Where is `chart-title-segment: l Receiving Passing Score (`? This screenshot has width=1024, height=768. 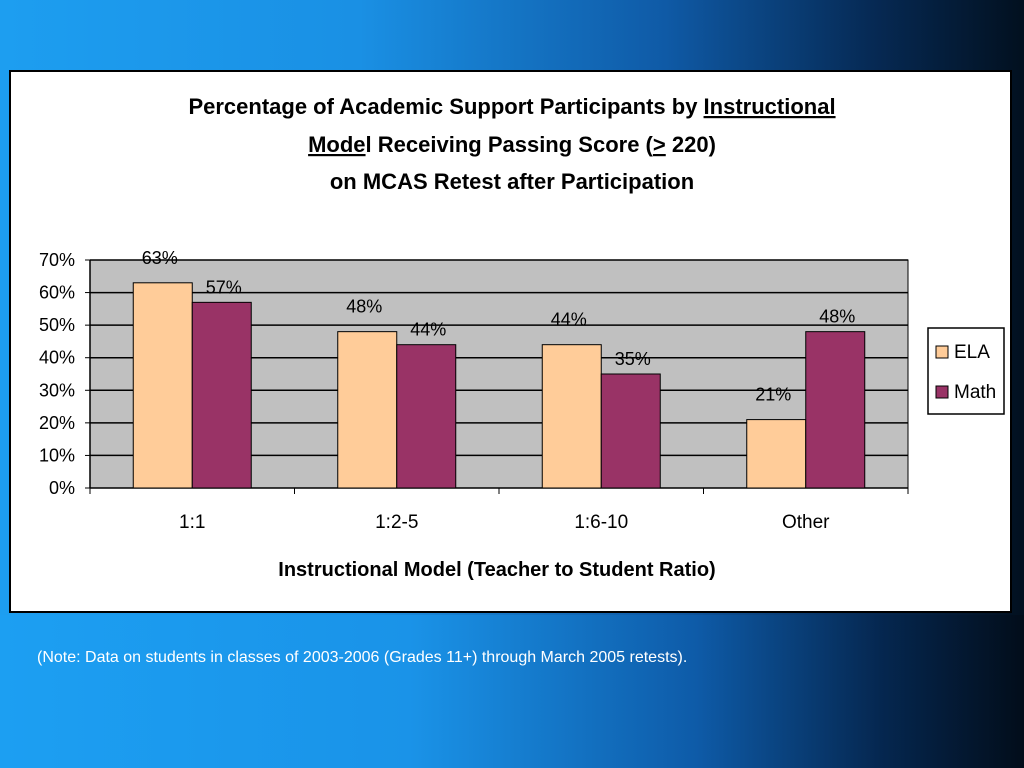 chart-title-segment: l Receiving Passing Score ( is located at coordinates (510, 144).